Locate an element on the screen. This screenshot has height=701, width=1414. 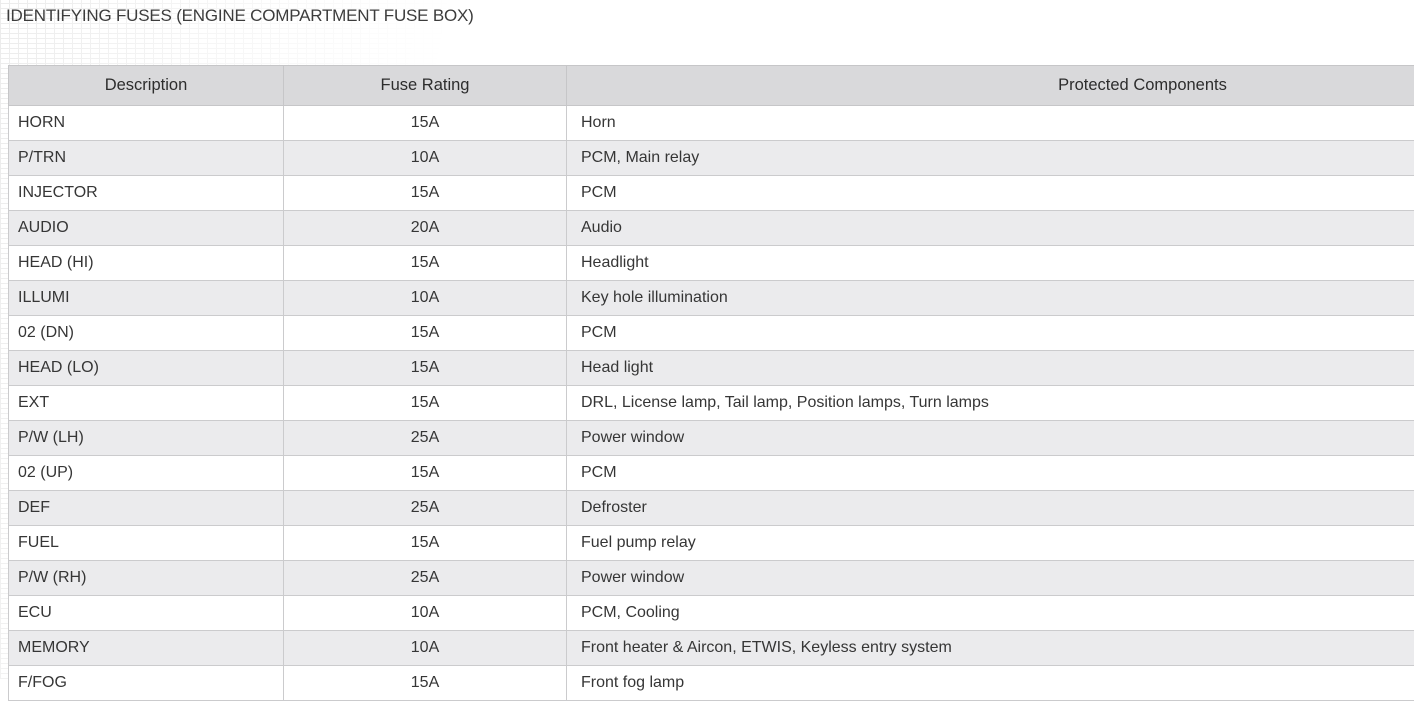
fuse-description-cell: ECU is located at coordinates (146, 613).